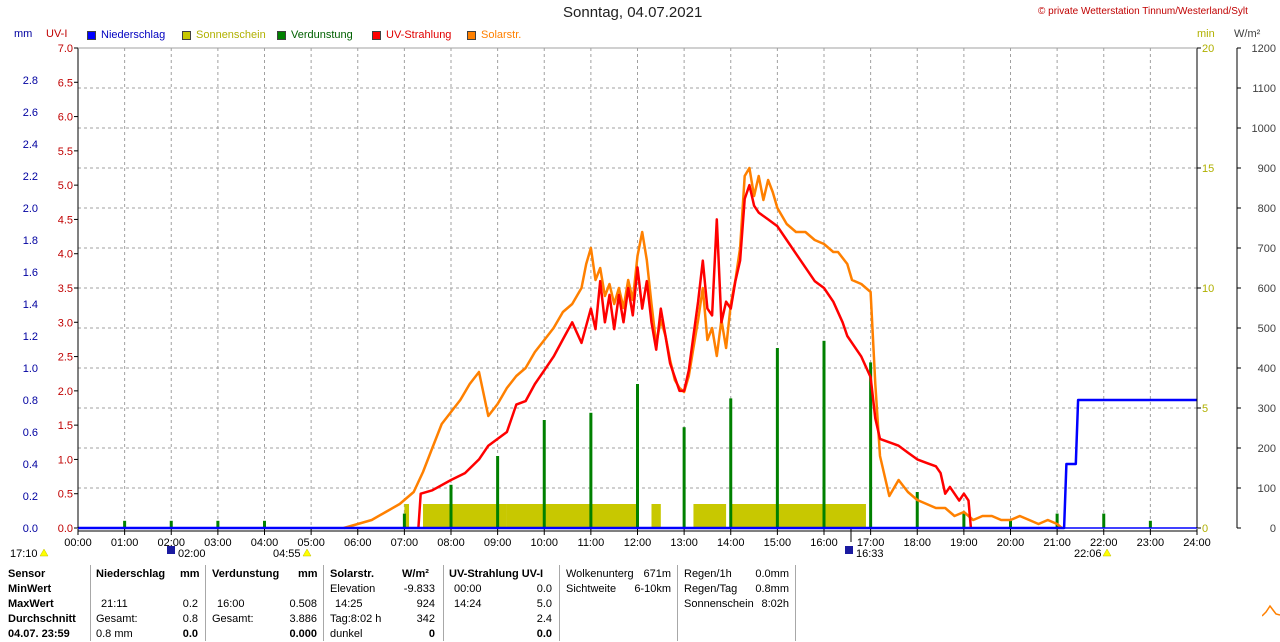  Describe the element at coordinates (415, 574) in the screenshot. I see `solar-unit: W/m²` at that location.